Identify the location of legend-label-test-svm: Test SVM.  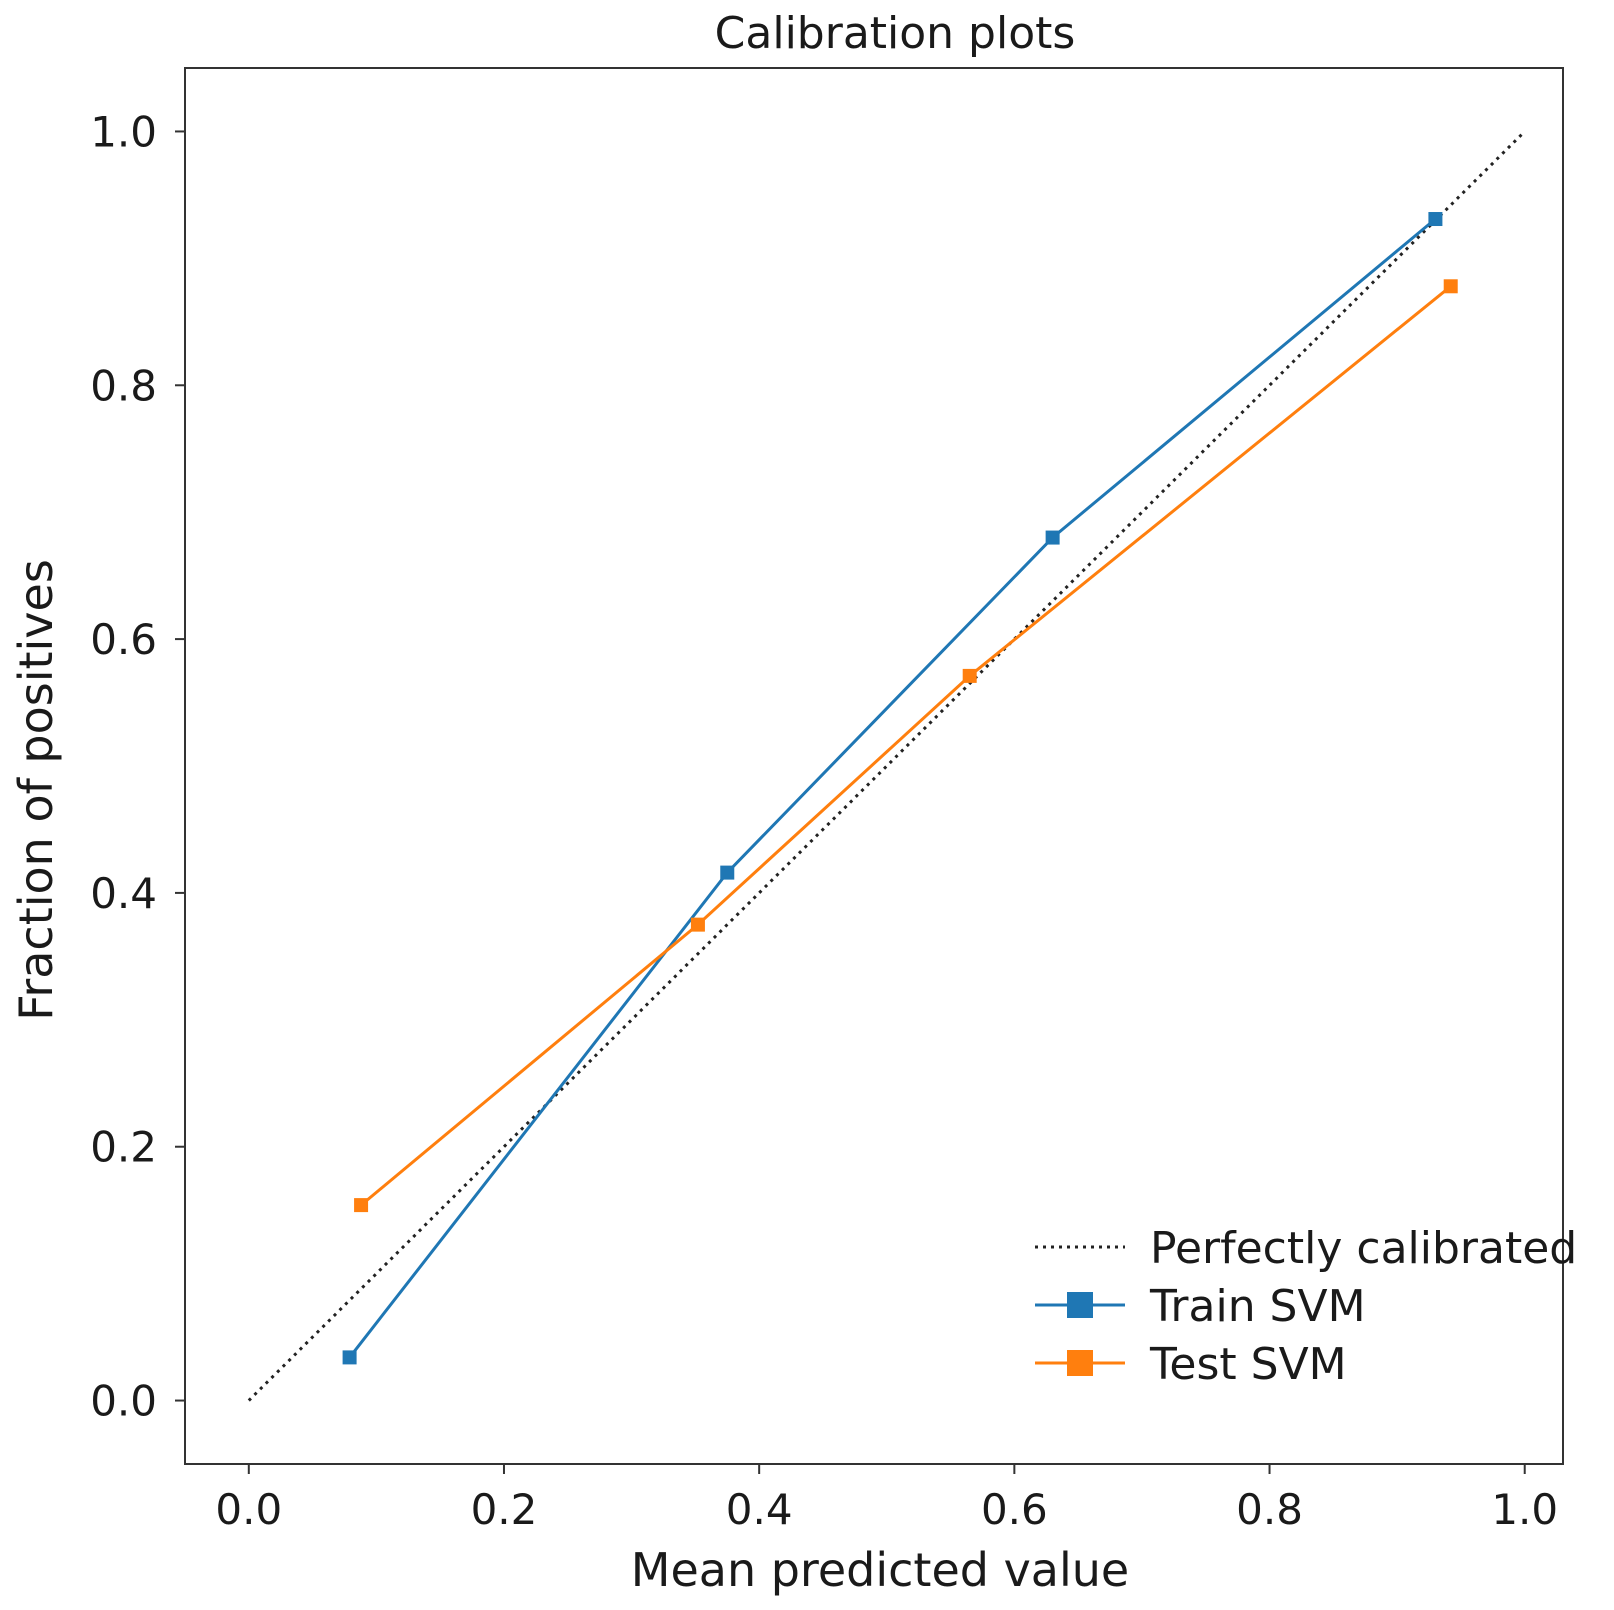
(1248, 1364).